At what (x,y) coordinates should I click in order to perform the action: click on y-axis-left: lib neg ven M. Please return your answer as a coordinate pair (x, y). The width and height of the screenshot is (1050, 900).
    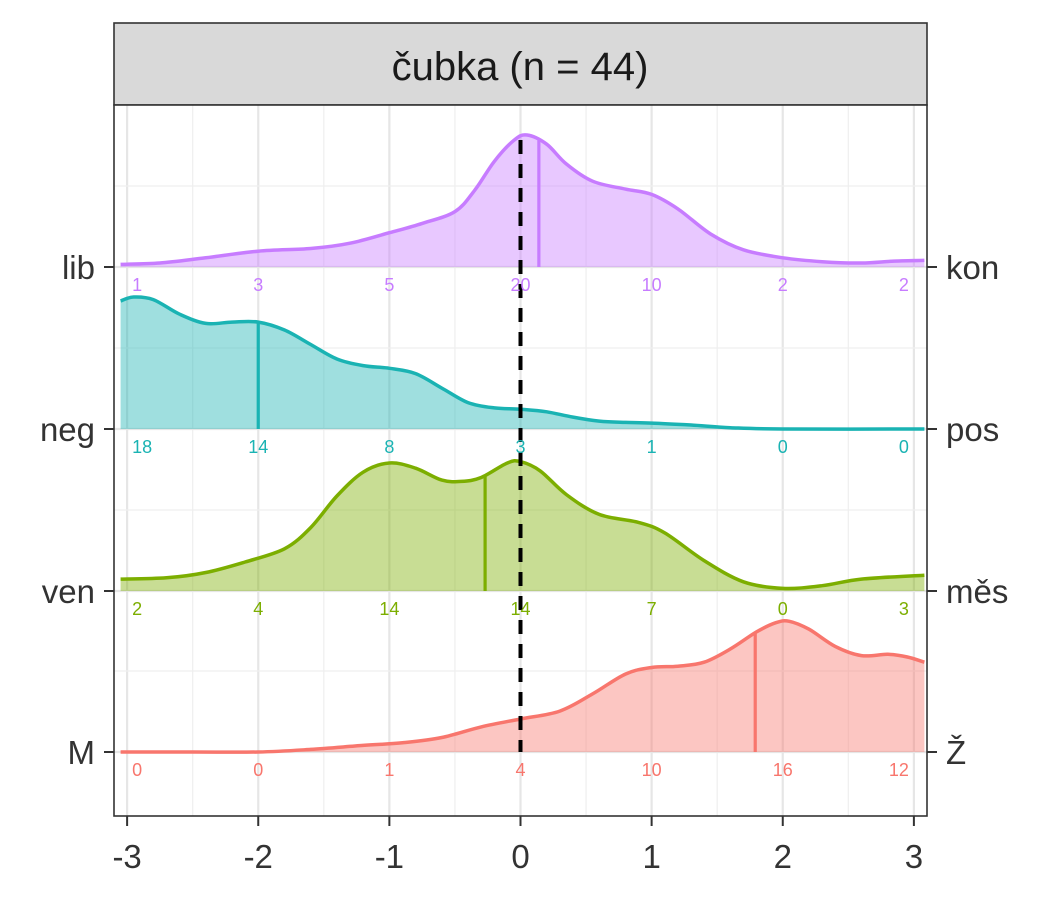
    Looking at the image, I should click on (77, 510).